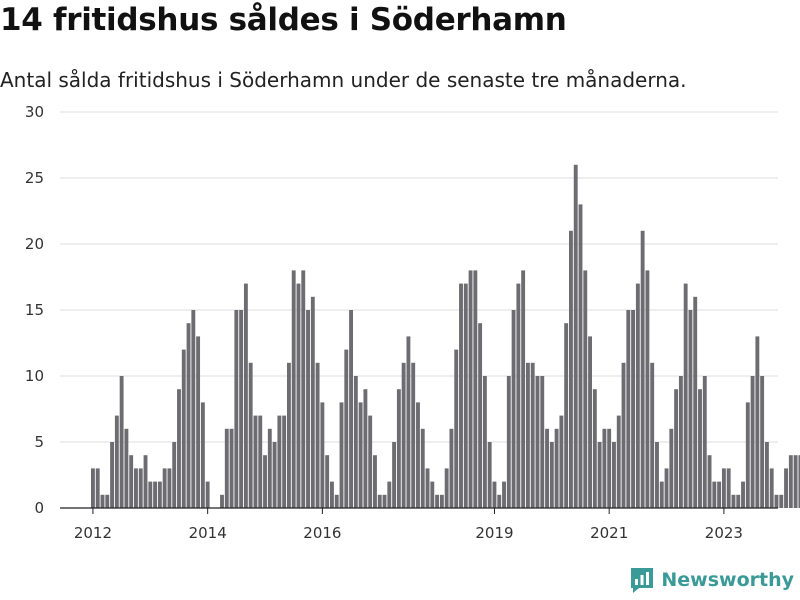 This screenshot has height=600, width=800. I want to click on newsworthy-logo: Newsworthy, so click(711, 580).